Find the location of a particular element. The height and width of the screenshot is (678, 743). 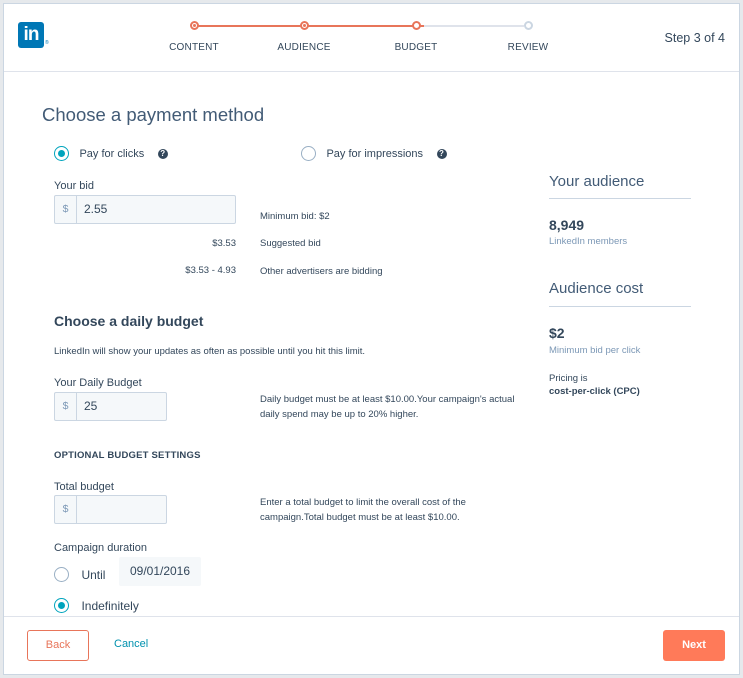

next-button: Next is located at coordinates (694, 645).